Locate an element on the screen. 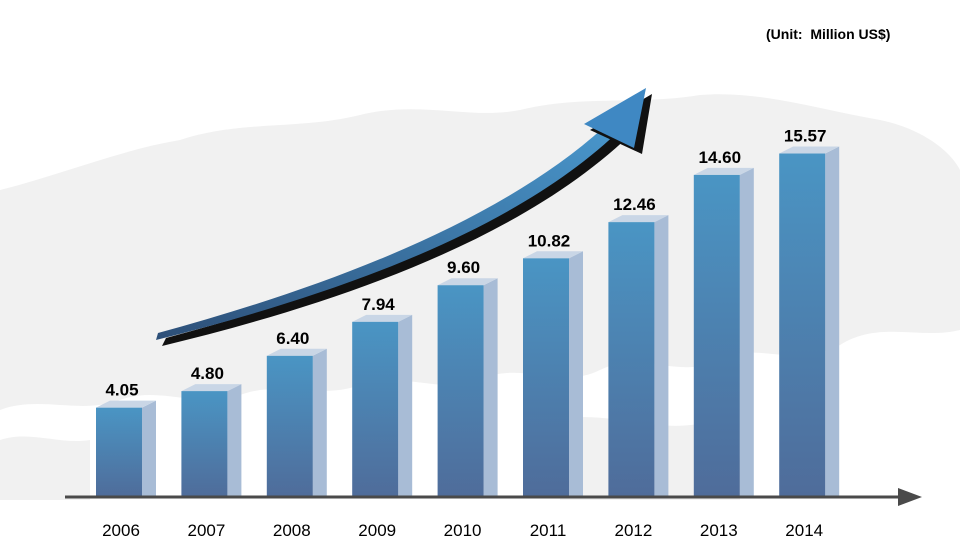  bar-2010 is located at coordinates (467, 387).